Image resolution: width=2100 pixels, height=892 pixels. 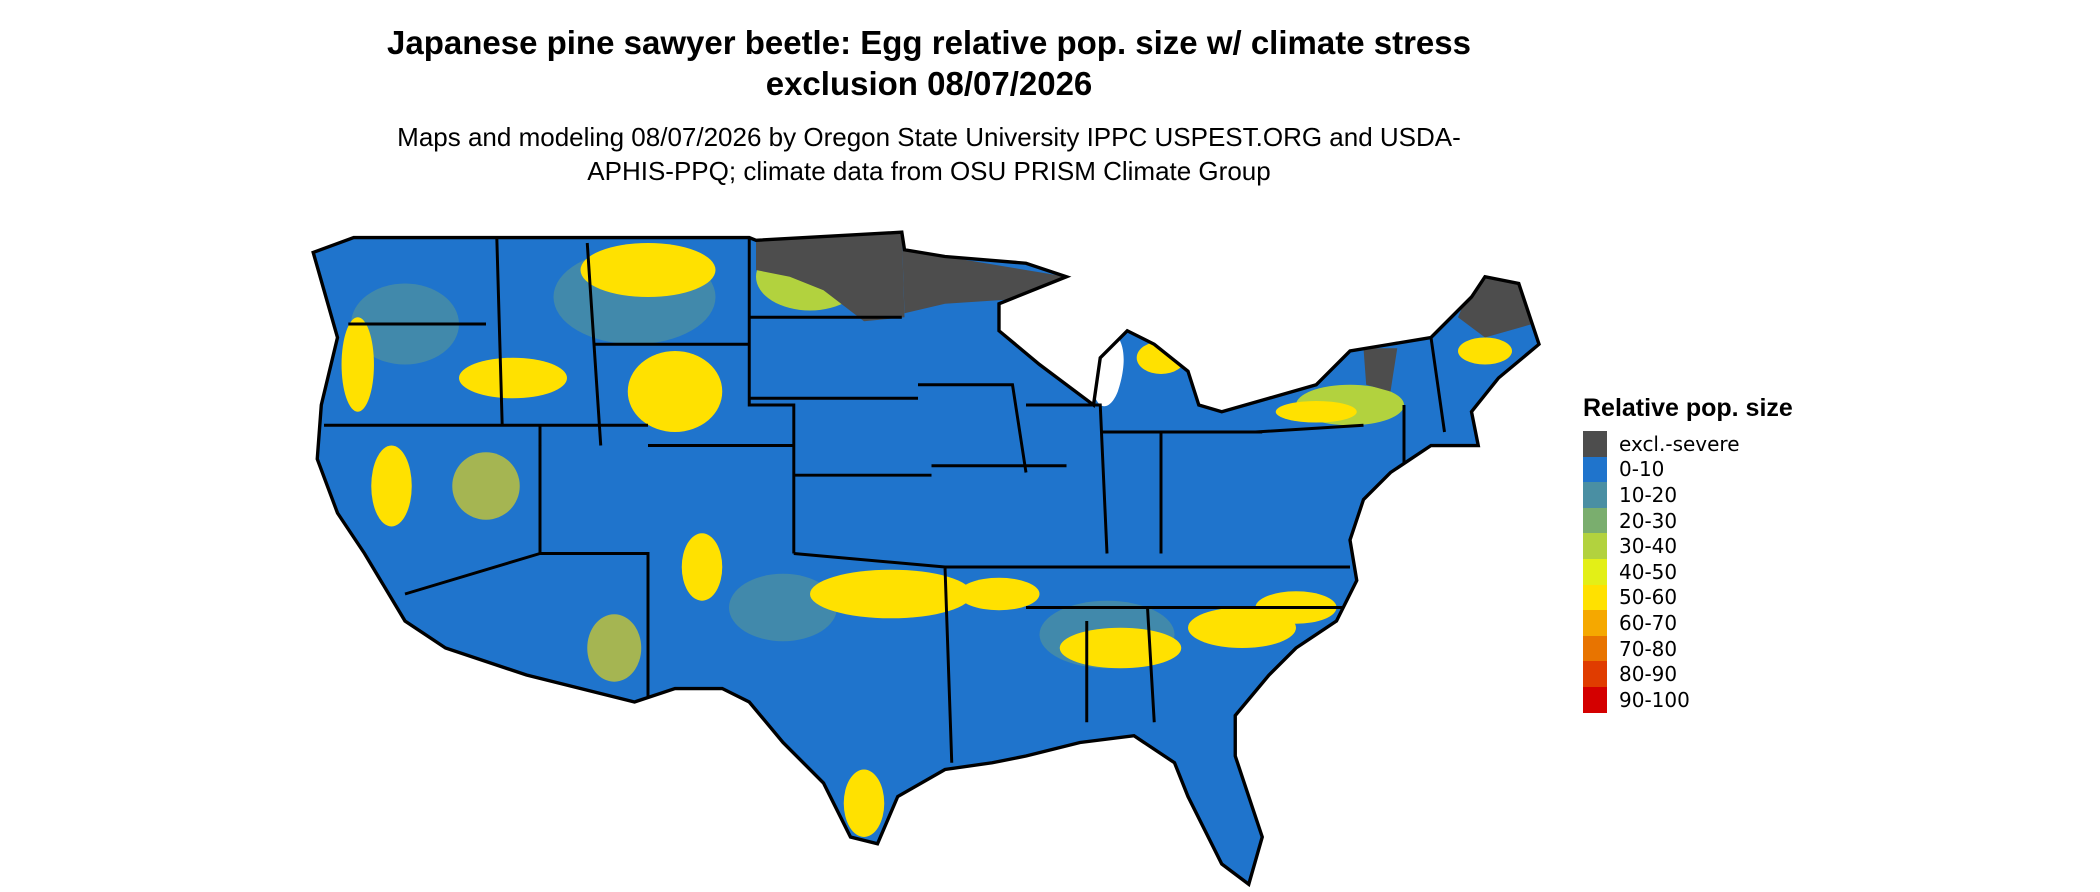 I want to click on legend-label: excl.-severe, so click(x=1679, y=443).